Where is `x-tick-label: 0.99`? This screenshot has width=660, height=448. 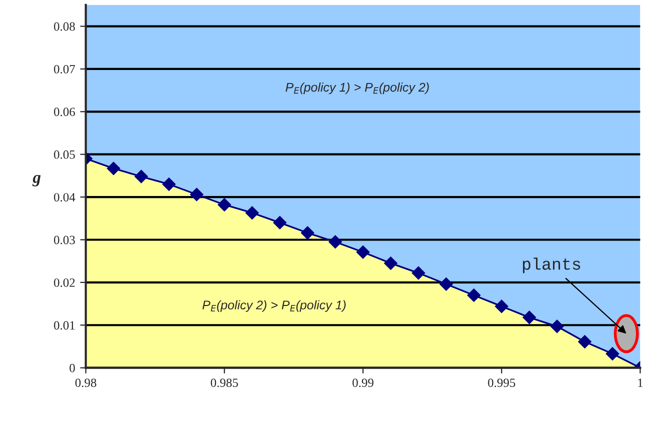
x-tick-label: 0.99 is located at coordinates (363, 383).